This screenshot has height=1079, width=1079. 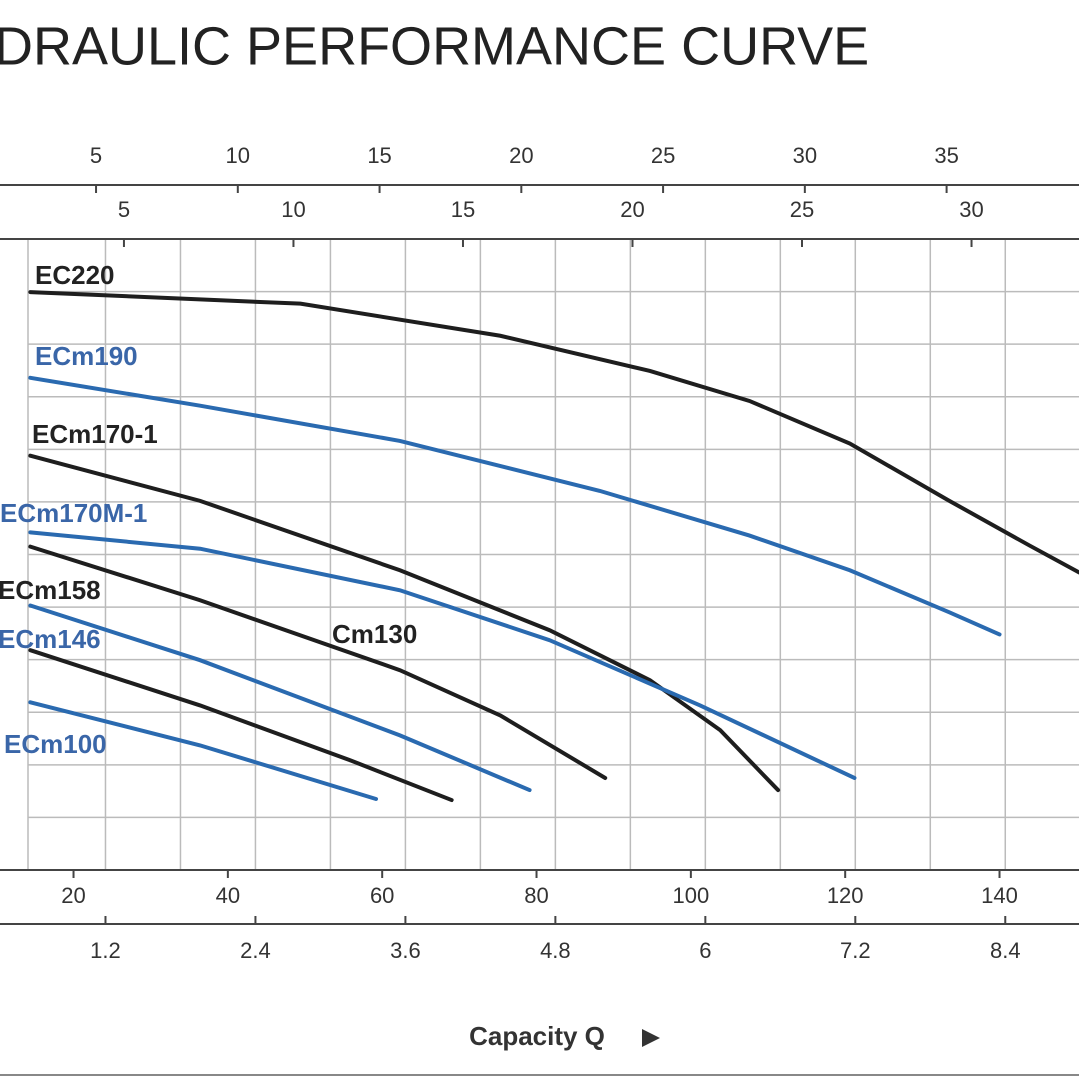 I want to click on x-tick-label: 6, so click(x=705, y=950).